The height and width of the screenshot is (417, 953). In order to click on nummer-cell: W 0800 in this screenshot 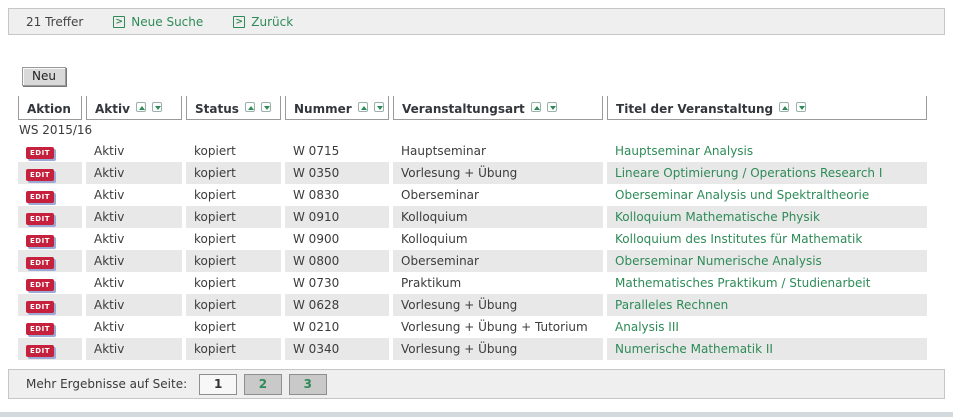, I will do `click(337, 261)`.